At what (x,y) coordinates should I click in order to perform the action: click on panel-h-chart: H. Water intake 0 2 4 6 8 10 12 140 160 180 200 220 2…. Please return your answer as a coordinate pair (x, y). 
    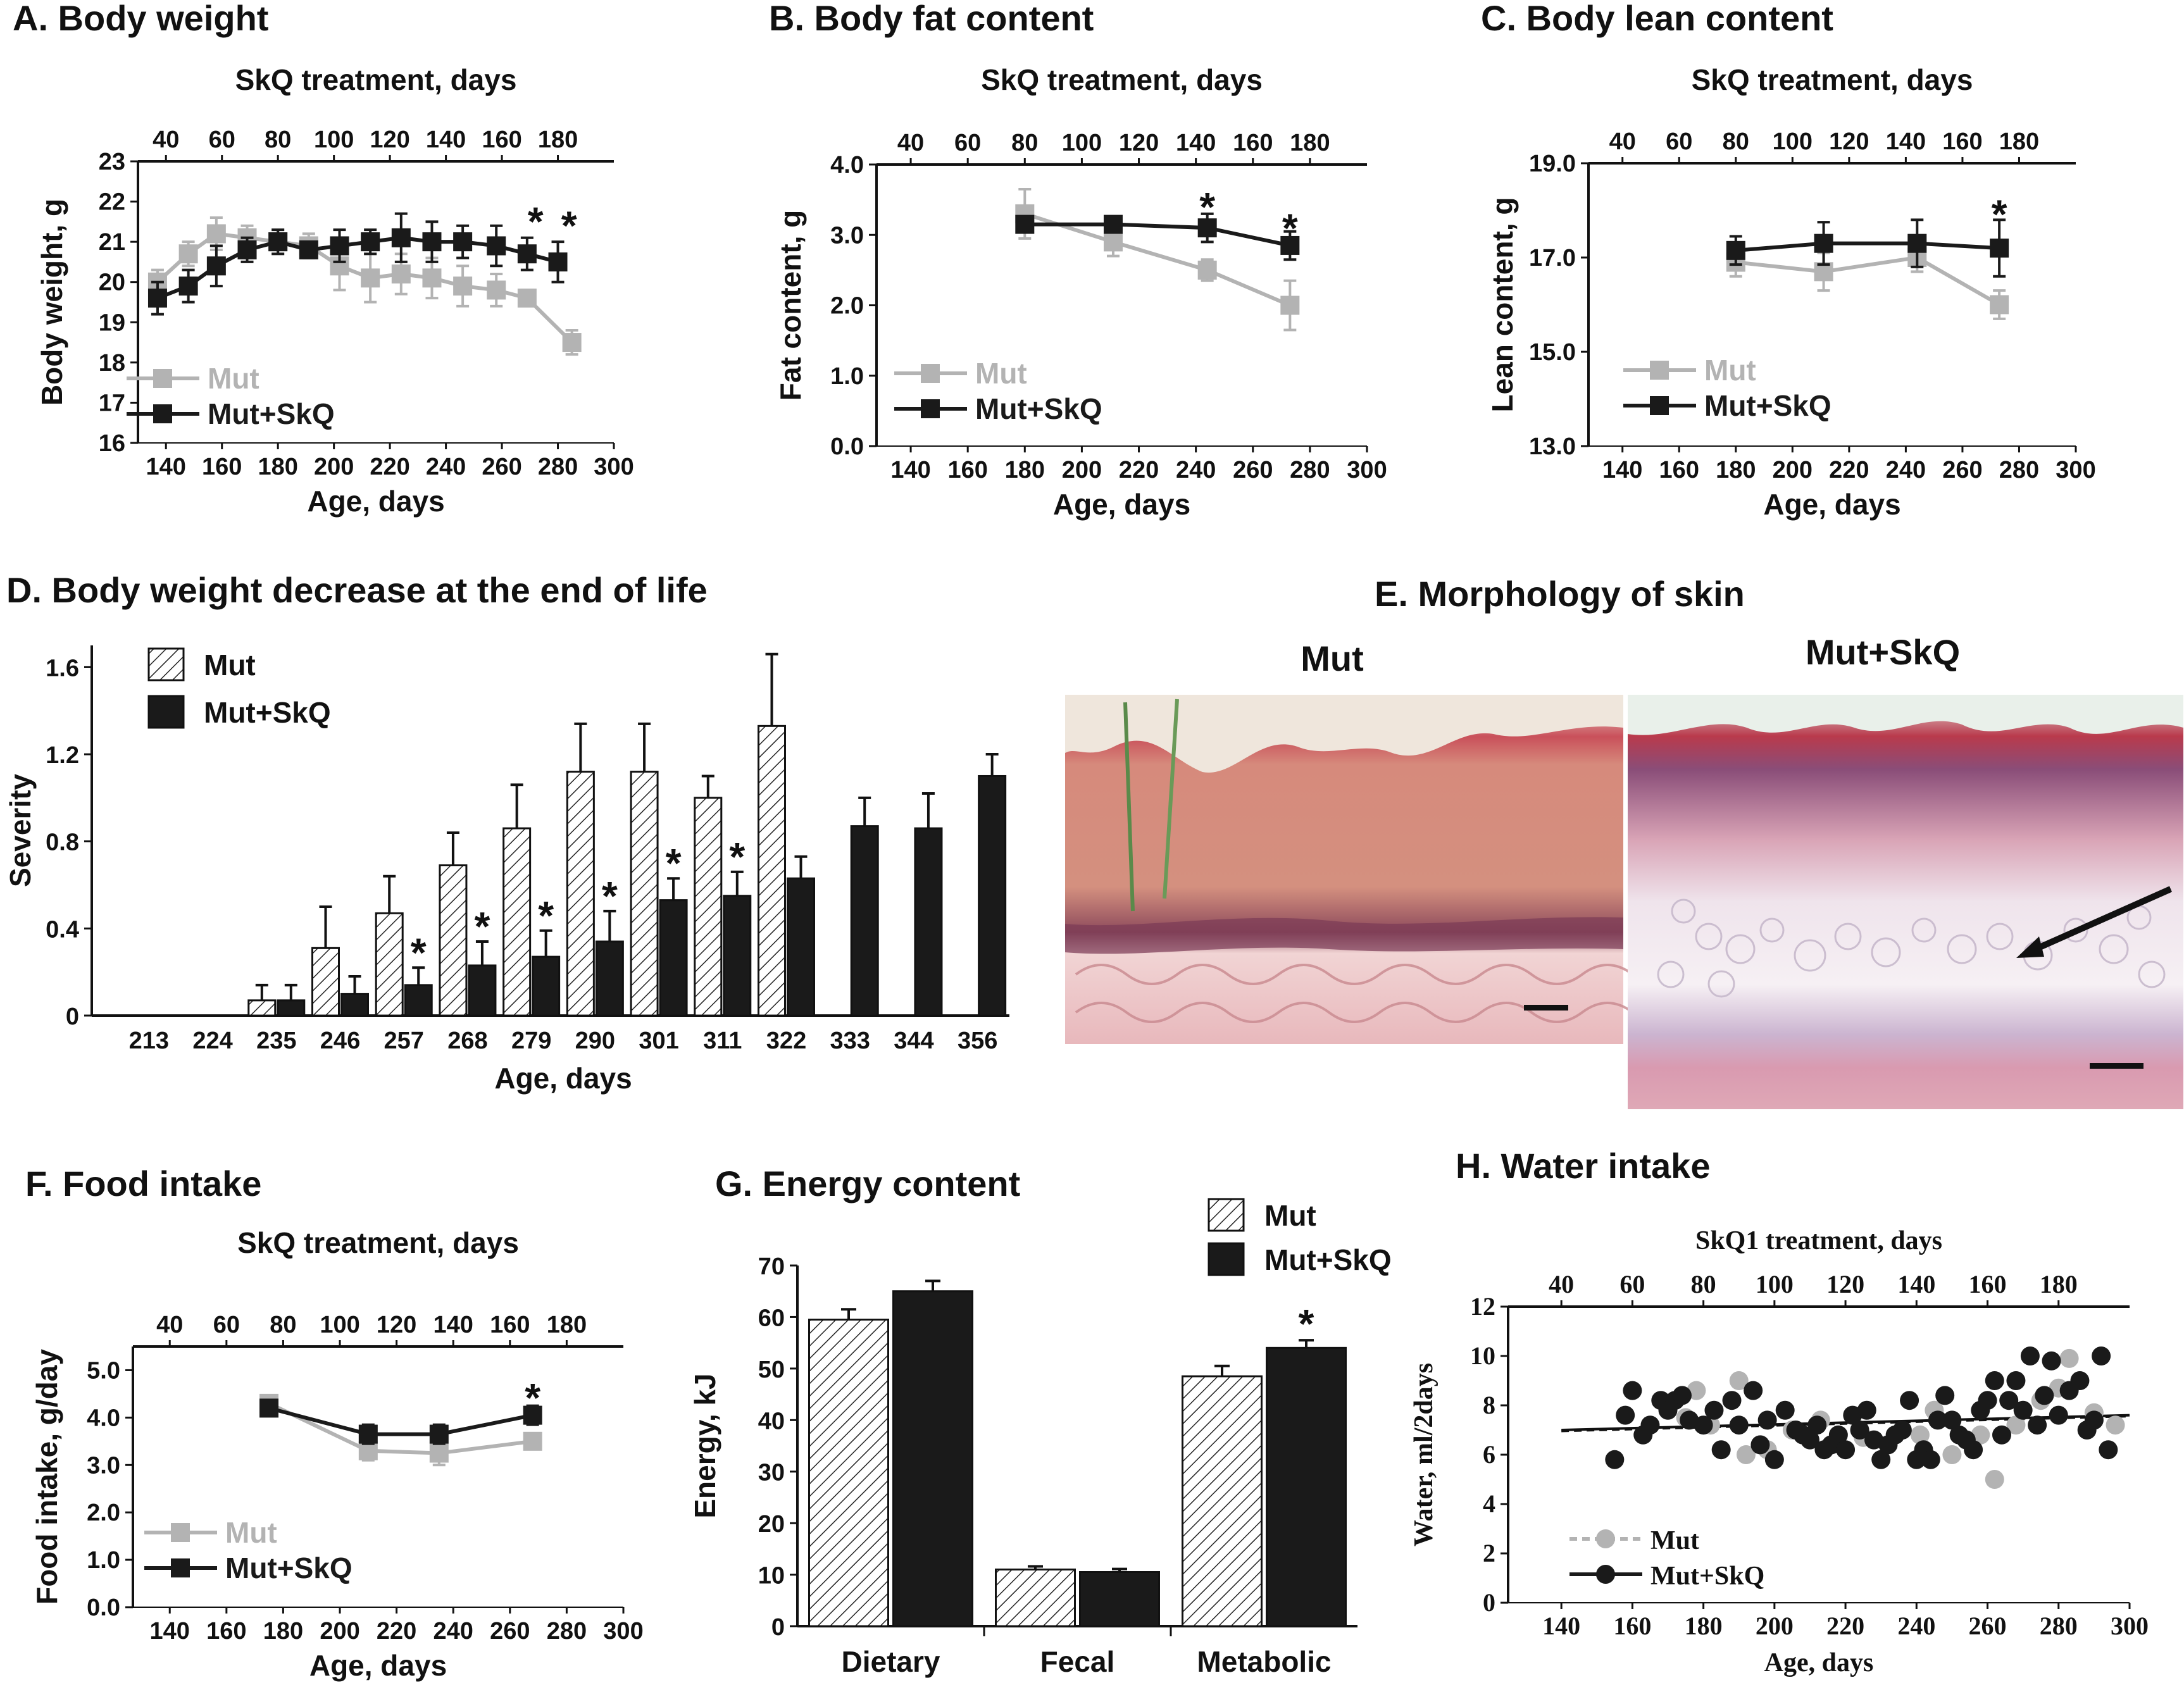
    Looking at the image, I should click on (1779, 1411).